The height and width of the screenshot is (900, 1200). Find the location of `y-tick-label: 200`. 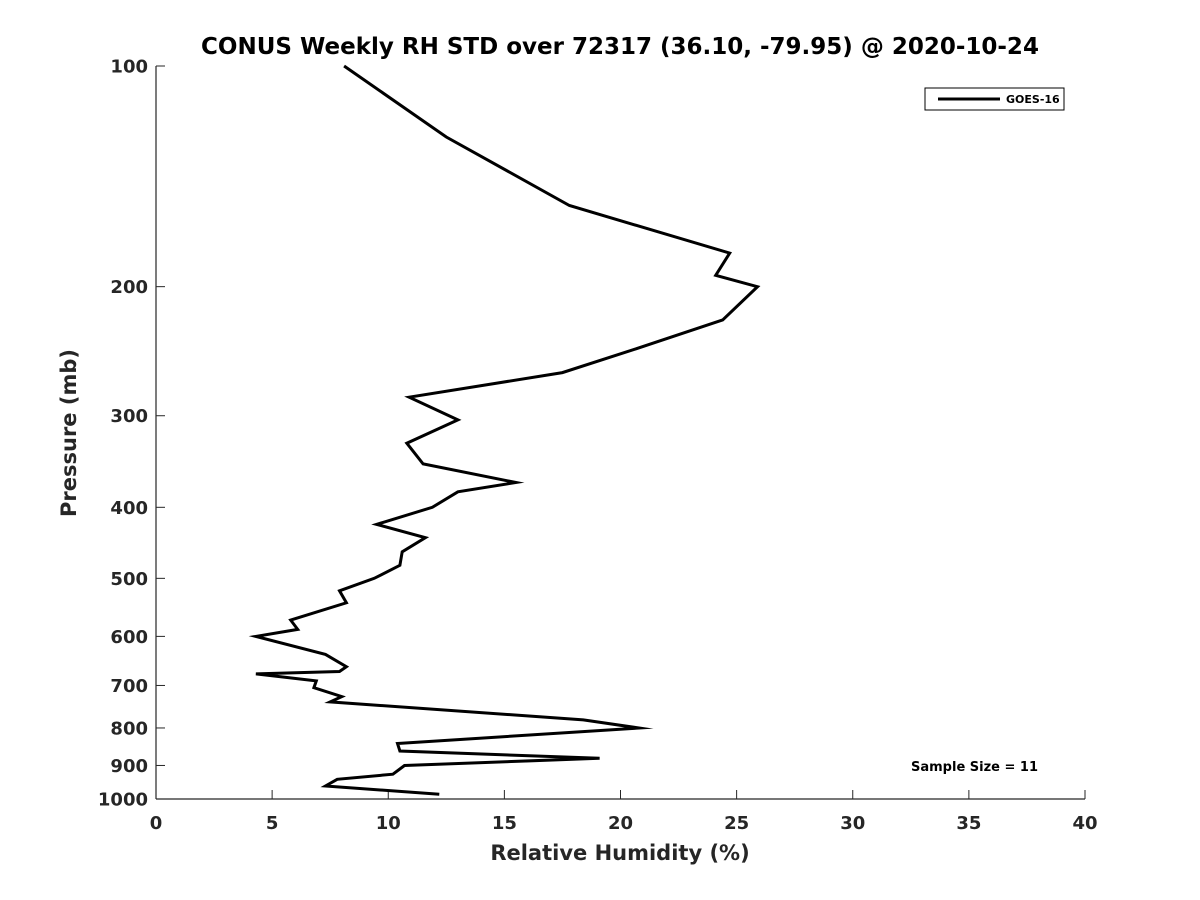

y-tick-label: 200 is located at coordinates (129, 287).